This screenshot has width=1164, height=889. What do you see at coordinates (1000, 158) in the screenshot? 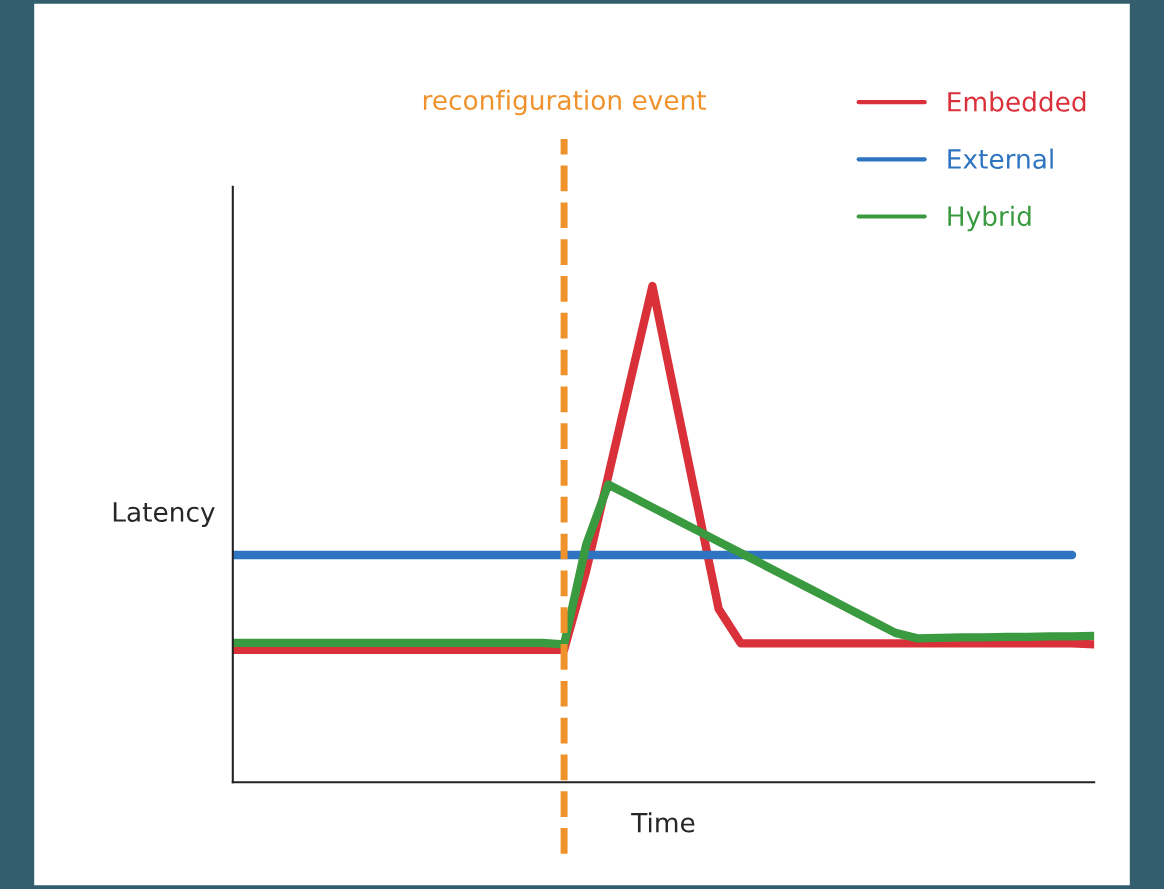
I see `legend-label: External` at bounding box center [1000, 158].